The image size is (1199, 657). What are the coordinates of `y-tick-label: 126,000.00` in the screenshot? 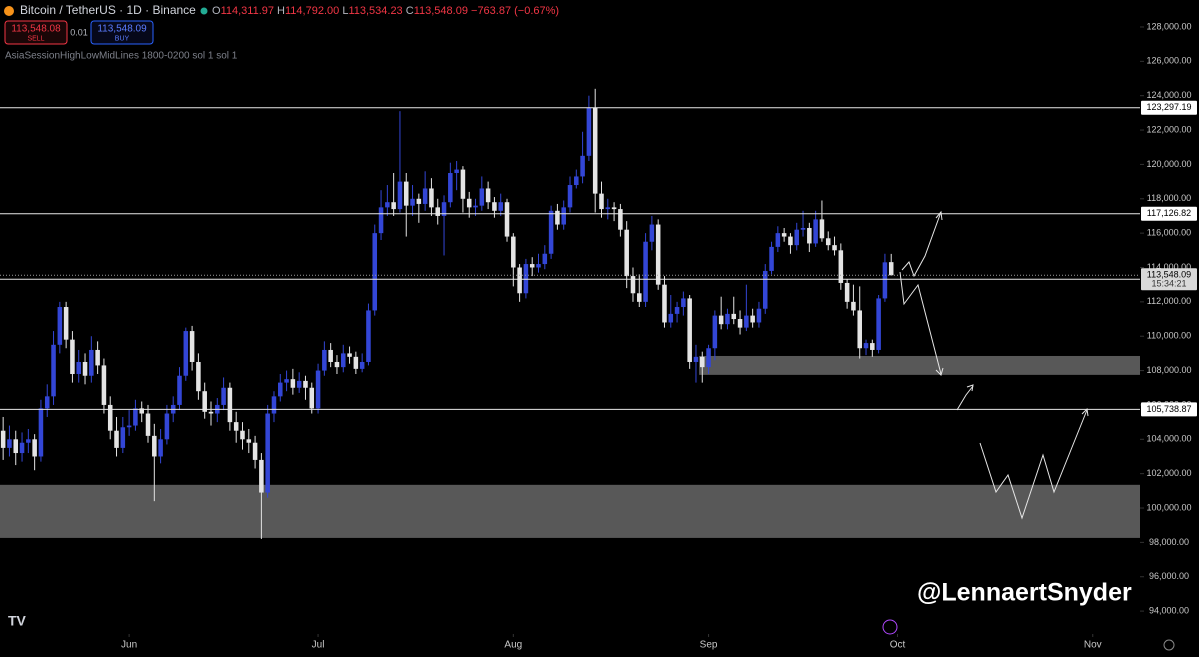 It's located at (1168, 61).